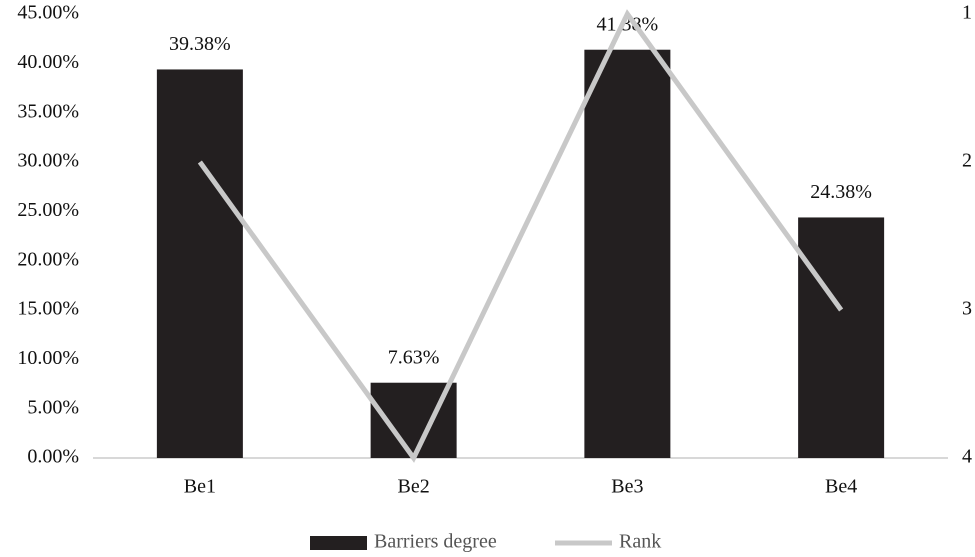 The image size is (975, 557). What do you see at coordinates (53, 457) in the screenshot?
I see `y-tick-label: 0.00%` at bounding box center [53, 457].